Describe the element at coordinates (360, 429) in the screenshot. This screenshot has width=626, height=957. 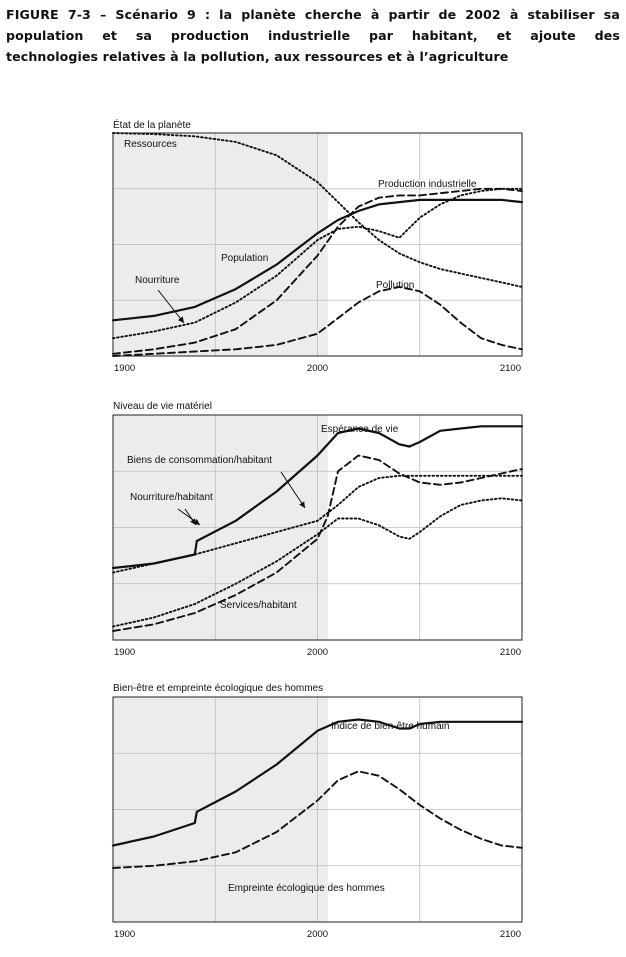
I see `series-label: Espérance de vie` at that location.